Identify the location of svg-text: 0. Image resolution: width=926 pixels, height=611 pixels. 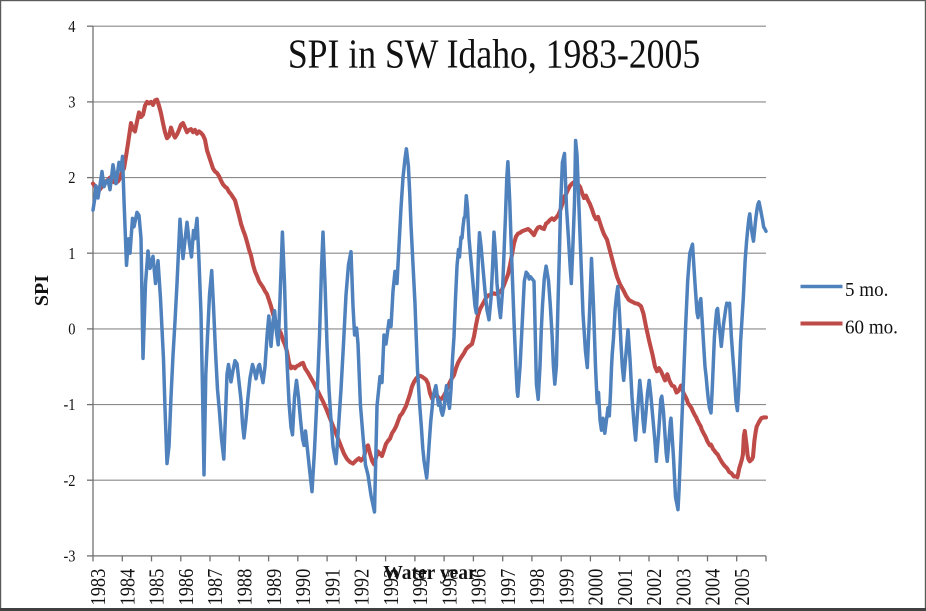
(71, 329).